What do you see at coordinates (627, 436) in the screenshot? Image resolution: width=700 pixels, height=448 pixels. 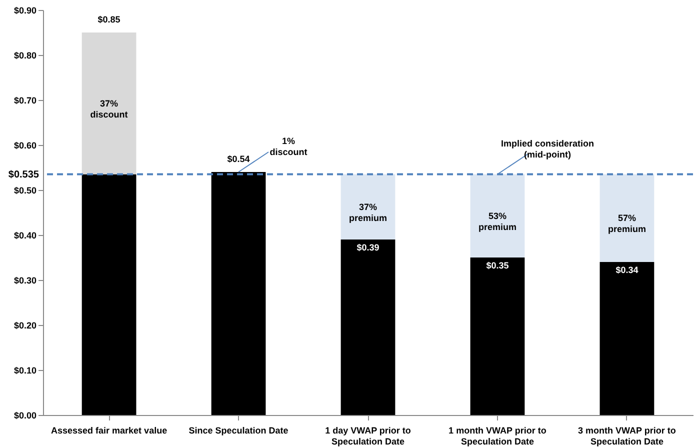 I see `x-tick-label: 3 month VWAP prior to Speculation Date` at bounding box center [627, 436].